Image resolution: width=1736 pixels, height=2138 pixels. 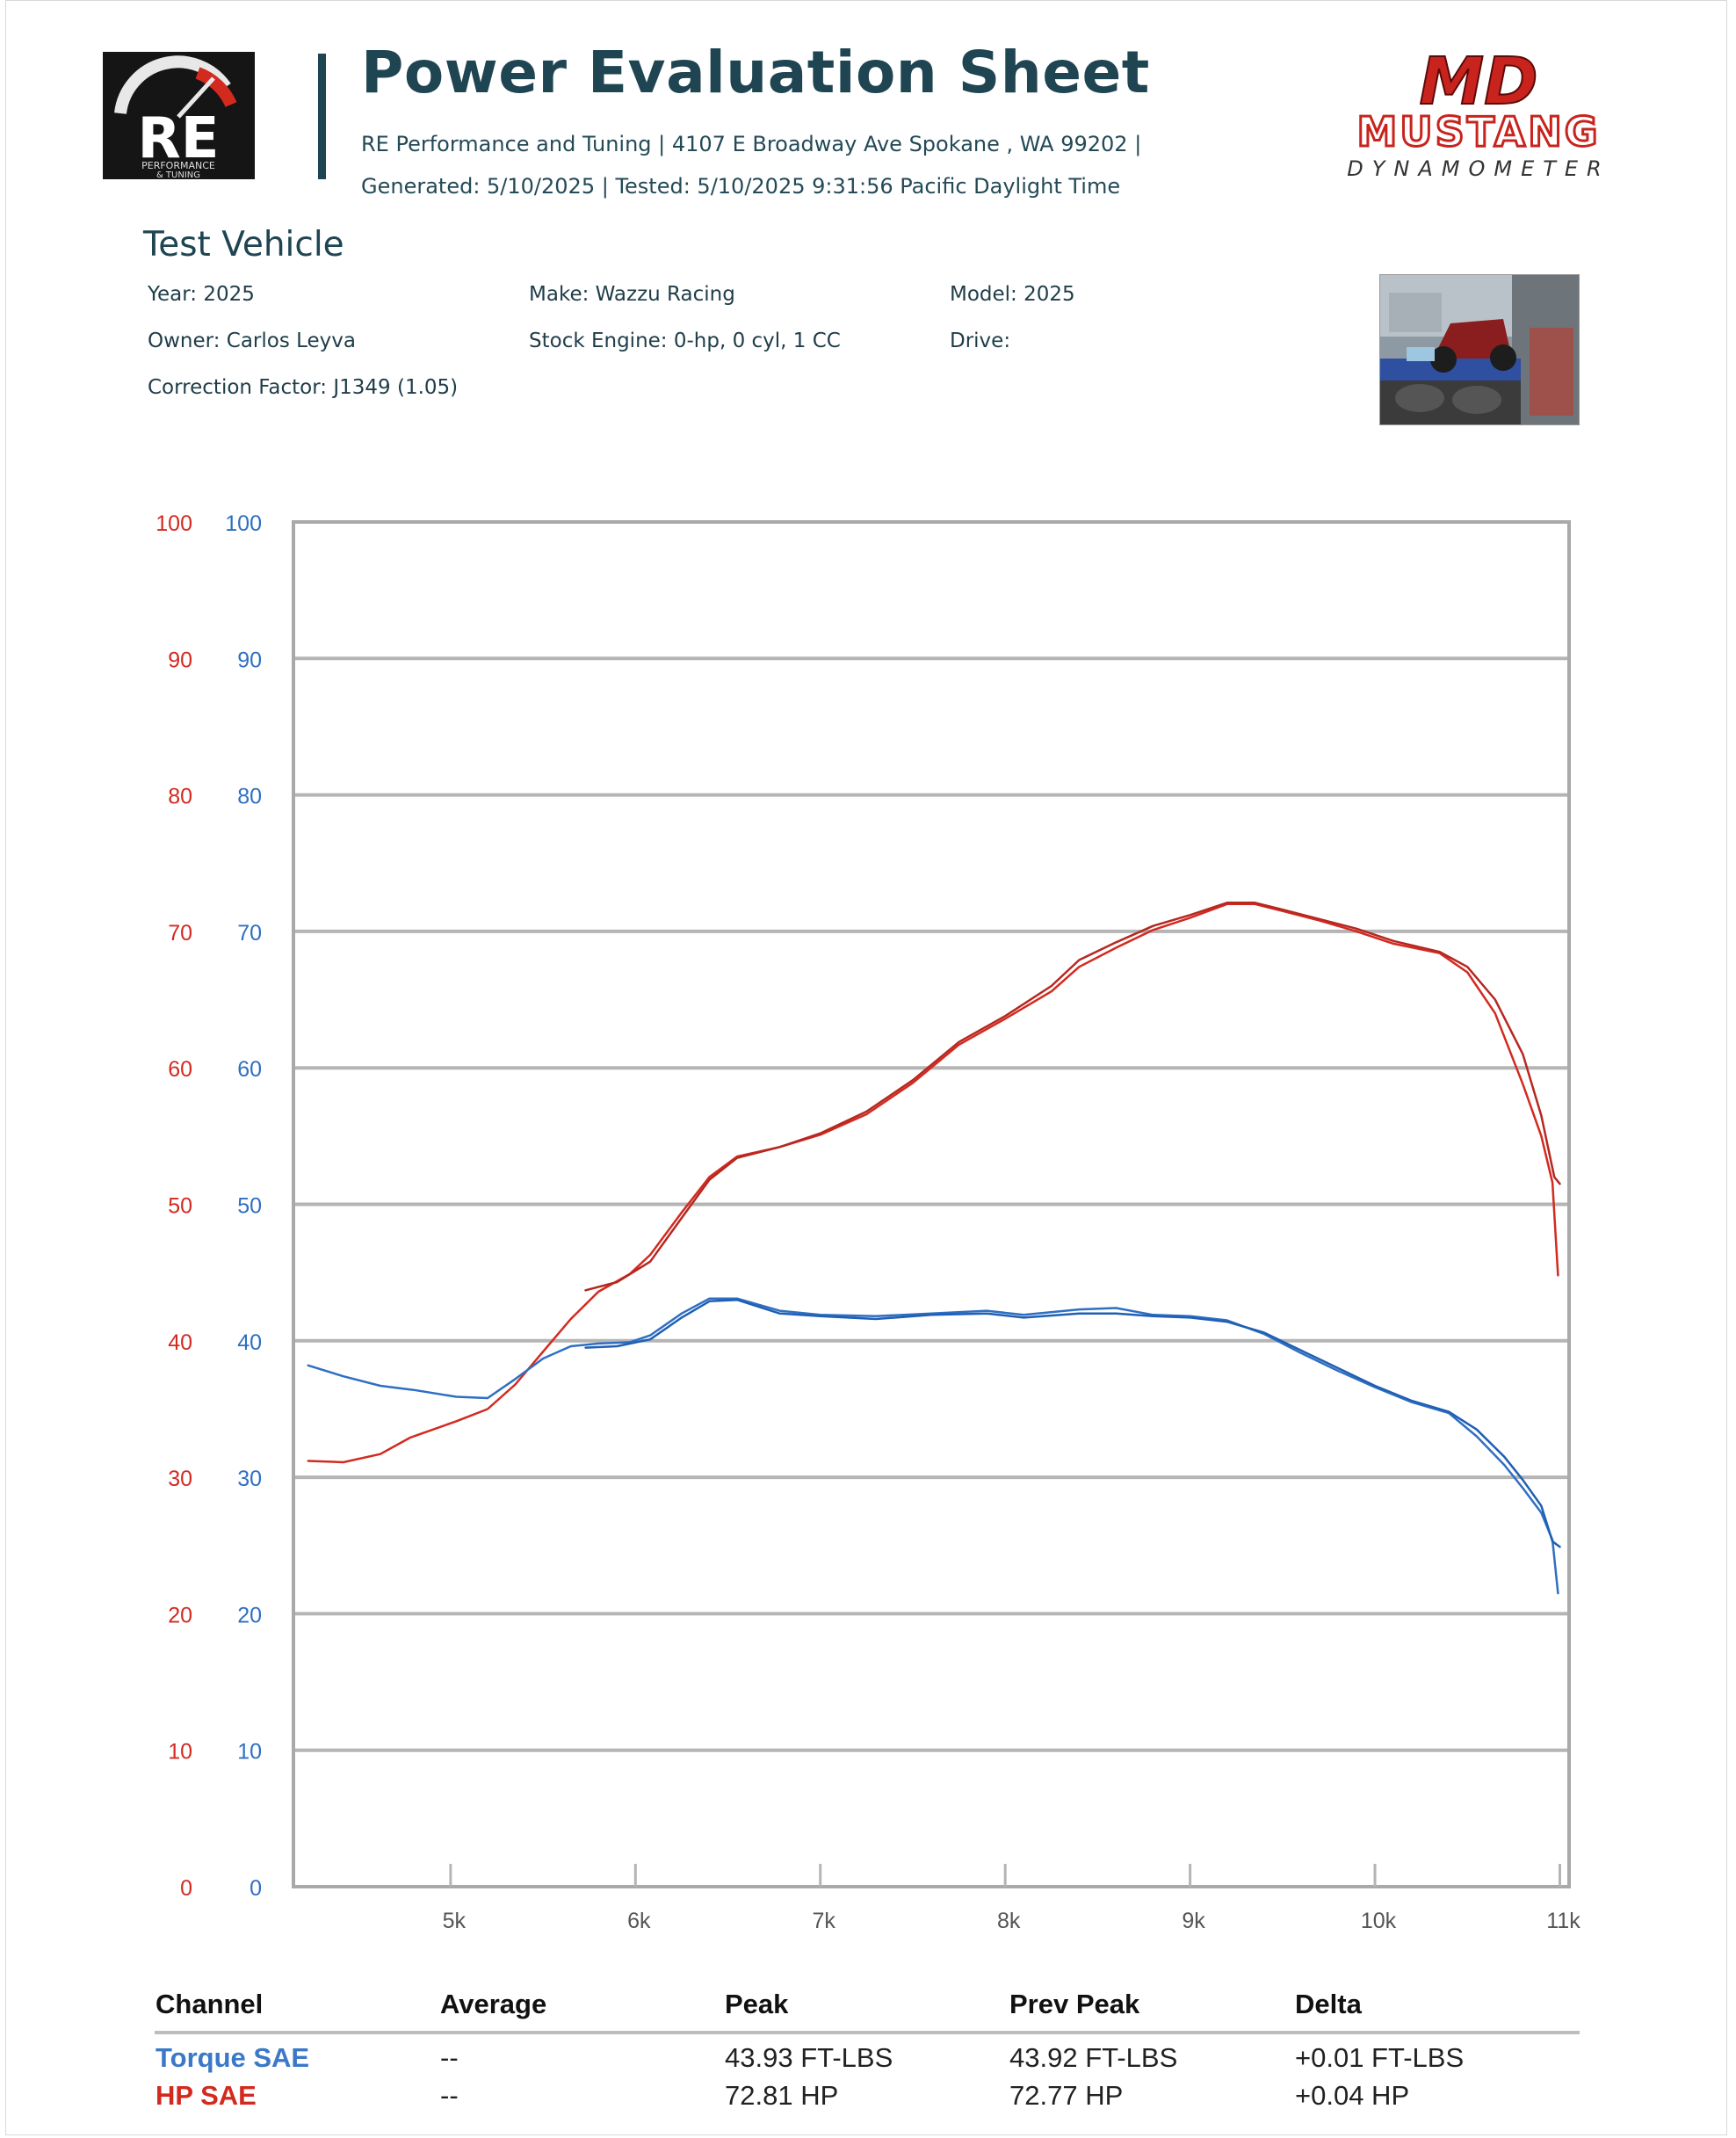 I want to click on x-tick-label: 11k, so click(x=1563, y=1921).